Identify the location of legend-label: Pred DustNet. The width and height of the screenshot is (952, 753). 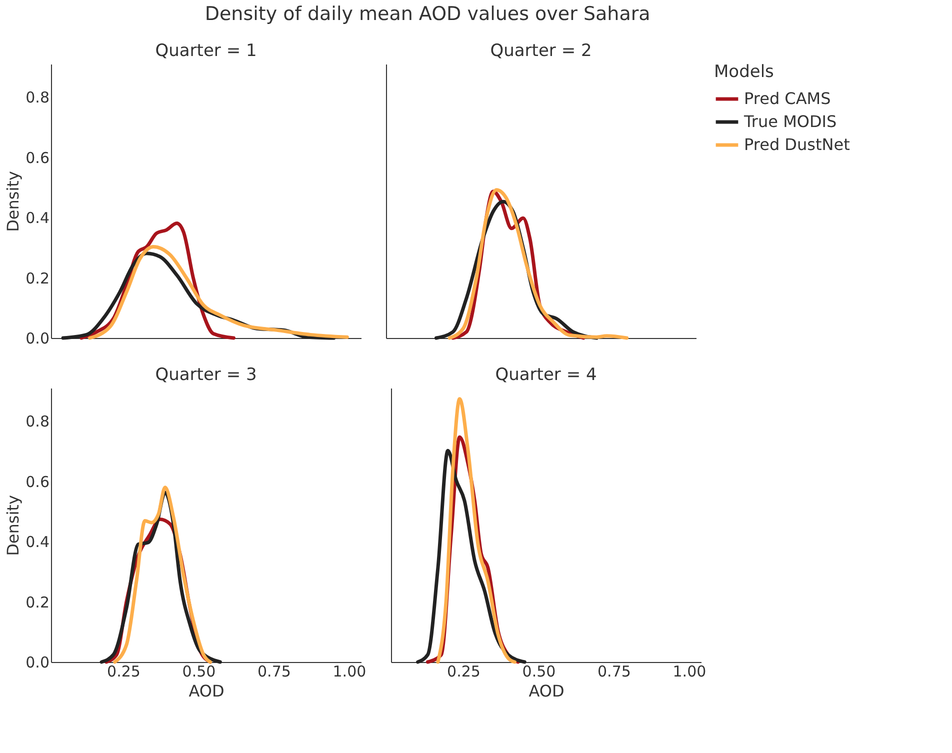
(797, 144).